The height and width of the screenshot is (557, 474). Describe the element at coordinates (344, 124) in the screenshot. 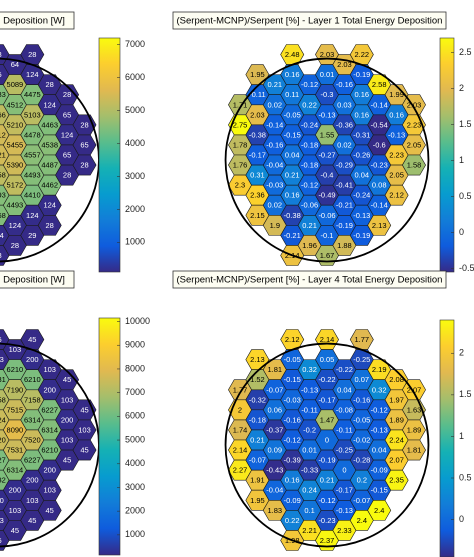

I see `cell-label: -0.36` at that location.